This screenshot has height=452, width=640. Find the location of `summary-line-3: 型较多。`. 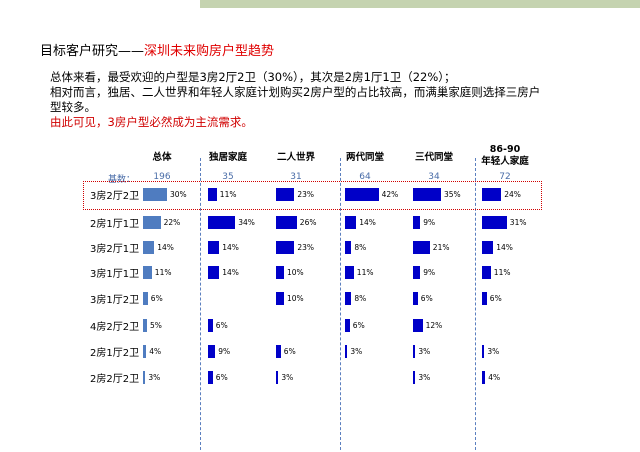

summary-line-3: 型较多。 is located at coordinates (73, 107).